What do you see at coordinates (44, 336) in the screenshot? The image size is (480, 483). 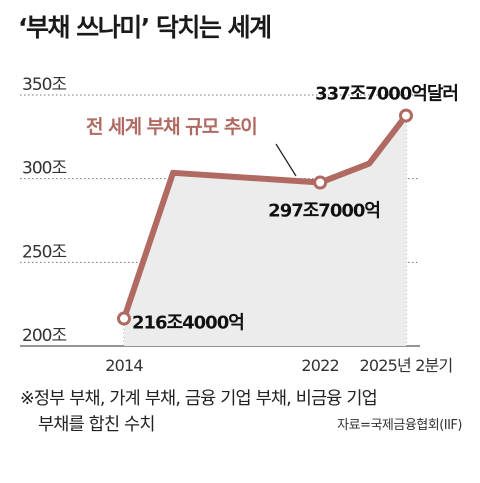 I see `y-tick-label-200: 200조` at bounding box center [44, 336].